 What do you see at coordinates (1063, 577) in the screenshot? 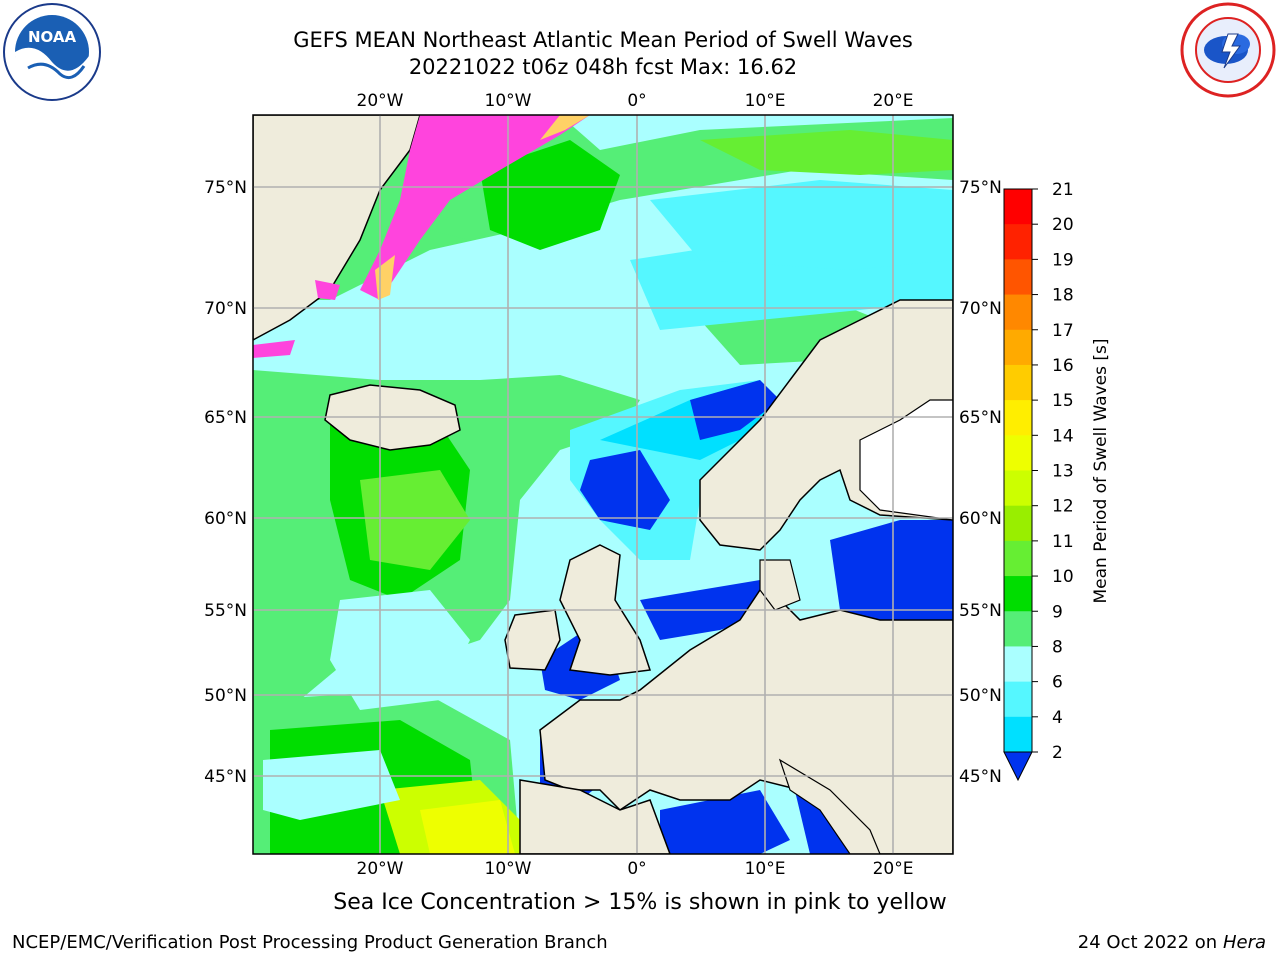
I see `colorbar-tick-label: 10` at bounding box center [1063, 577].